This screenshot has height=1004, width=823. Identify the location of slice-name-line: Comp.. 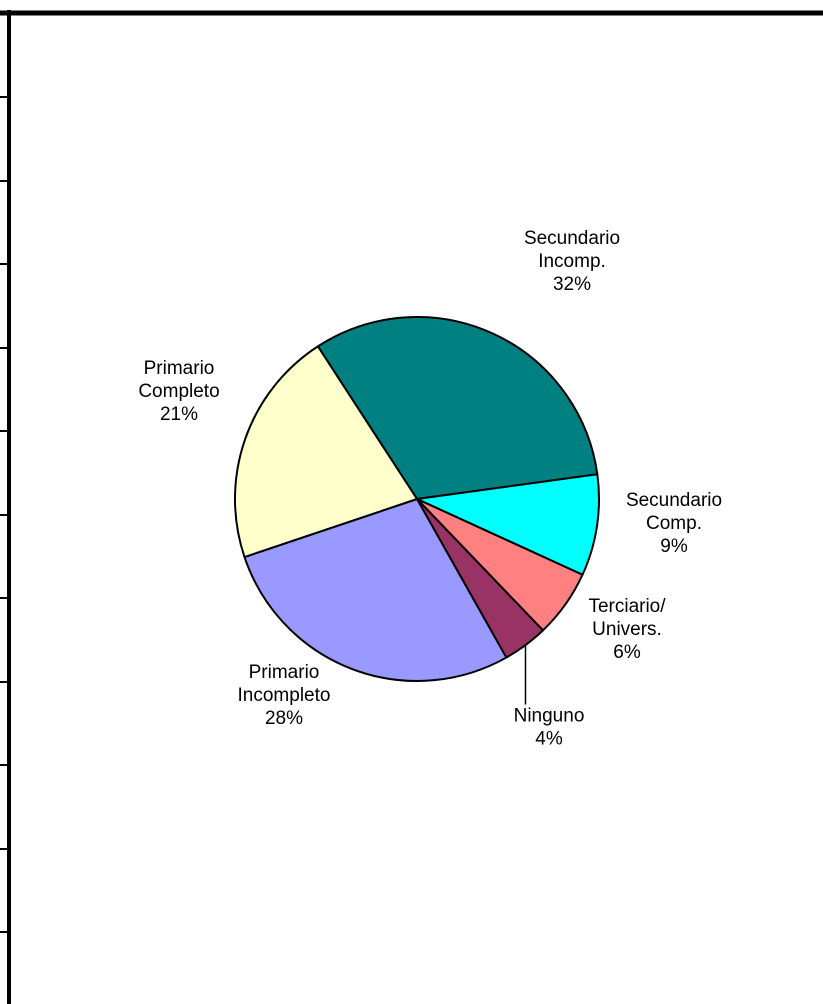
(674, 523).